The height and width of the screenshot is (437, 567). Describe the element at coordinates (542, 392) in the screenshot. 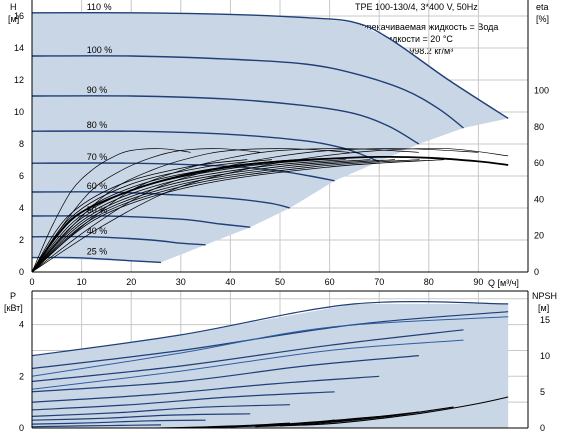

I see `y2-tick-label: 5` at that location.